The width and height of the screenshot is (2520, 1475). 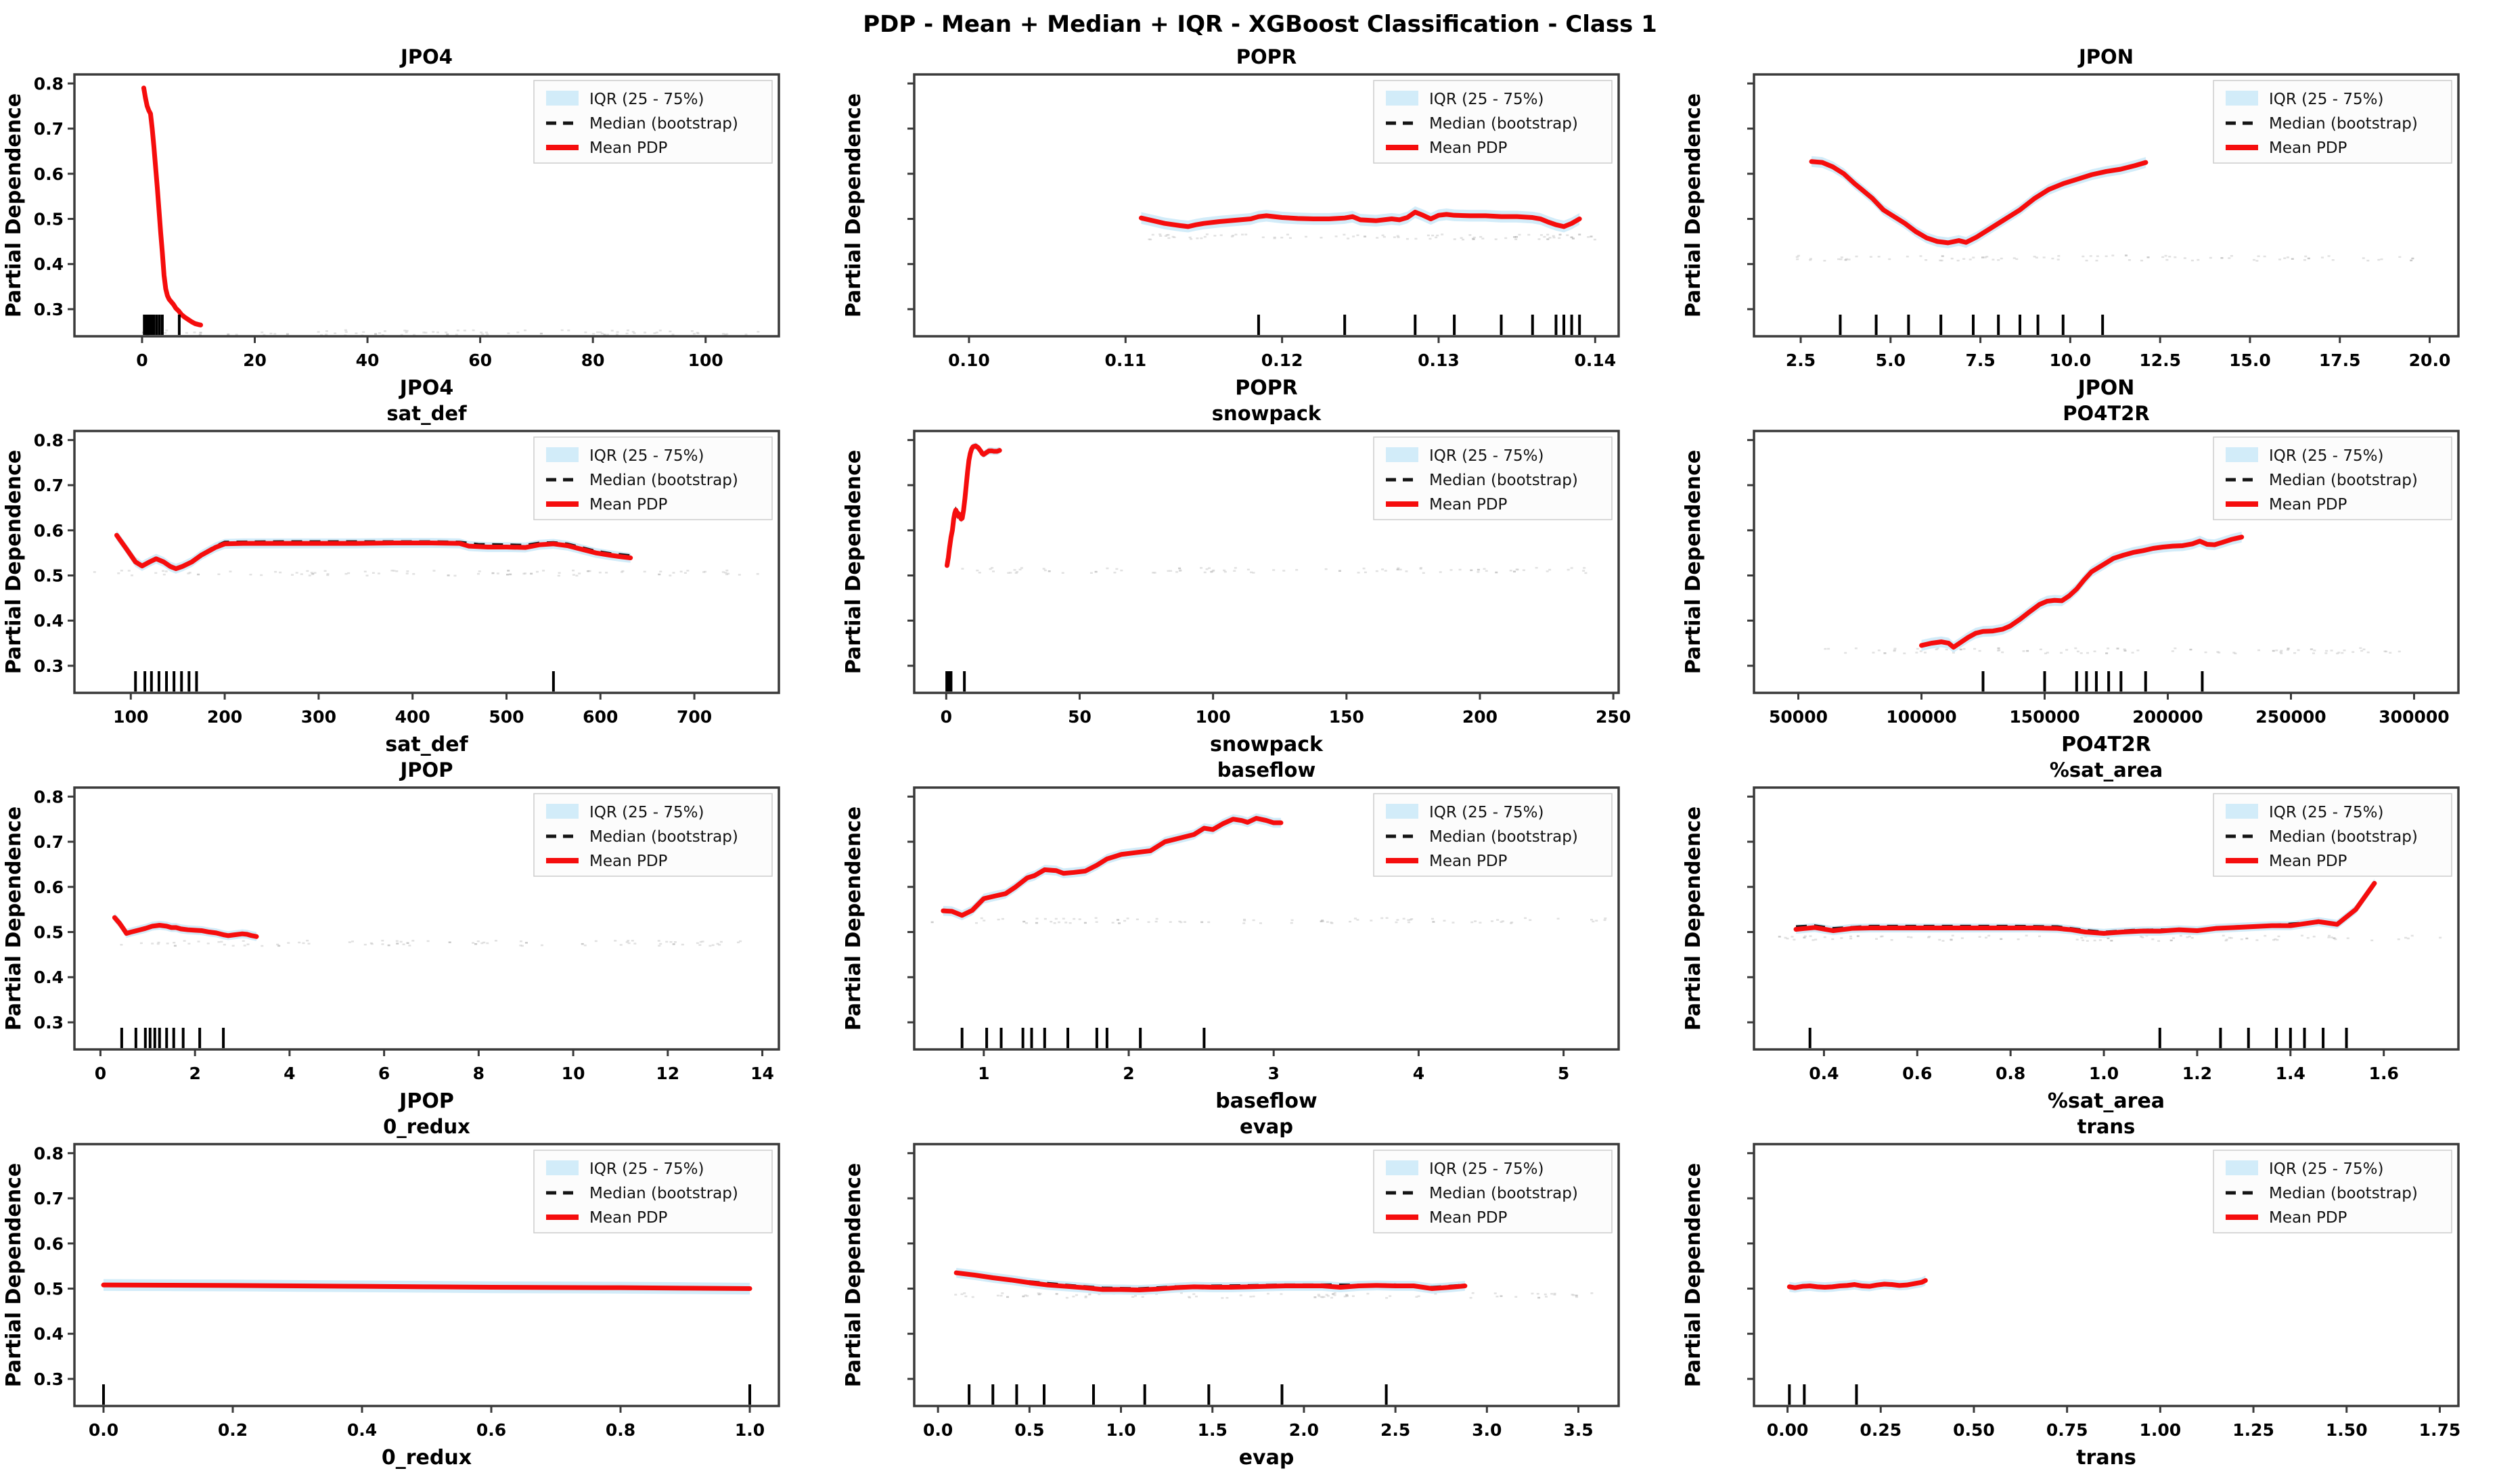 I want to click on y-axis-label-0_redux: Partial Dependence, so click(x=14, y=1275).